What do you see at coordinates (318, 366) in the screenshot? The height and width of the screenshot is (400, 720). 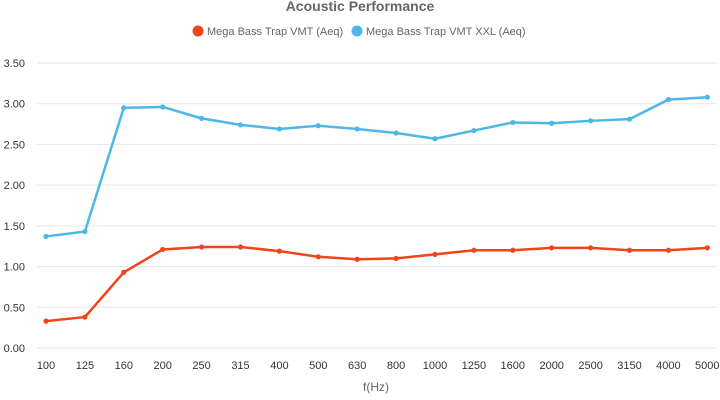 I see `x-tick-label: 500` at bounding box center [318, 366].